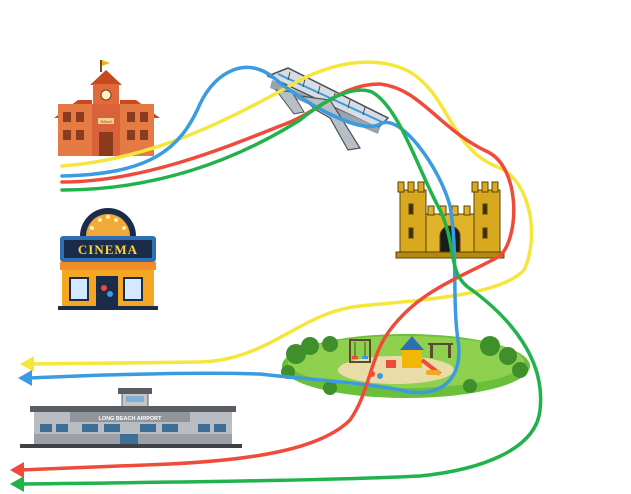 This screenshot has width=631, height=494. What do you see at coordinates (405, 366) in the screenshot?
I see `playground` at bounding box center [405, 366].